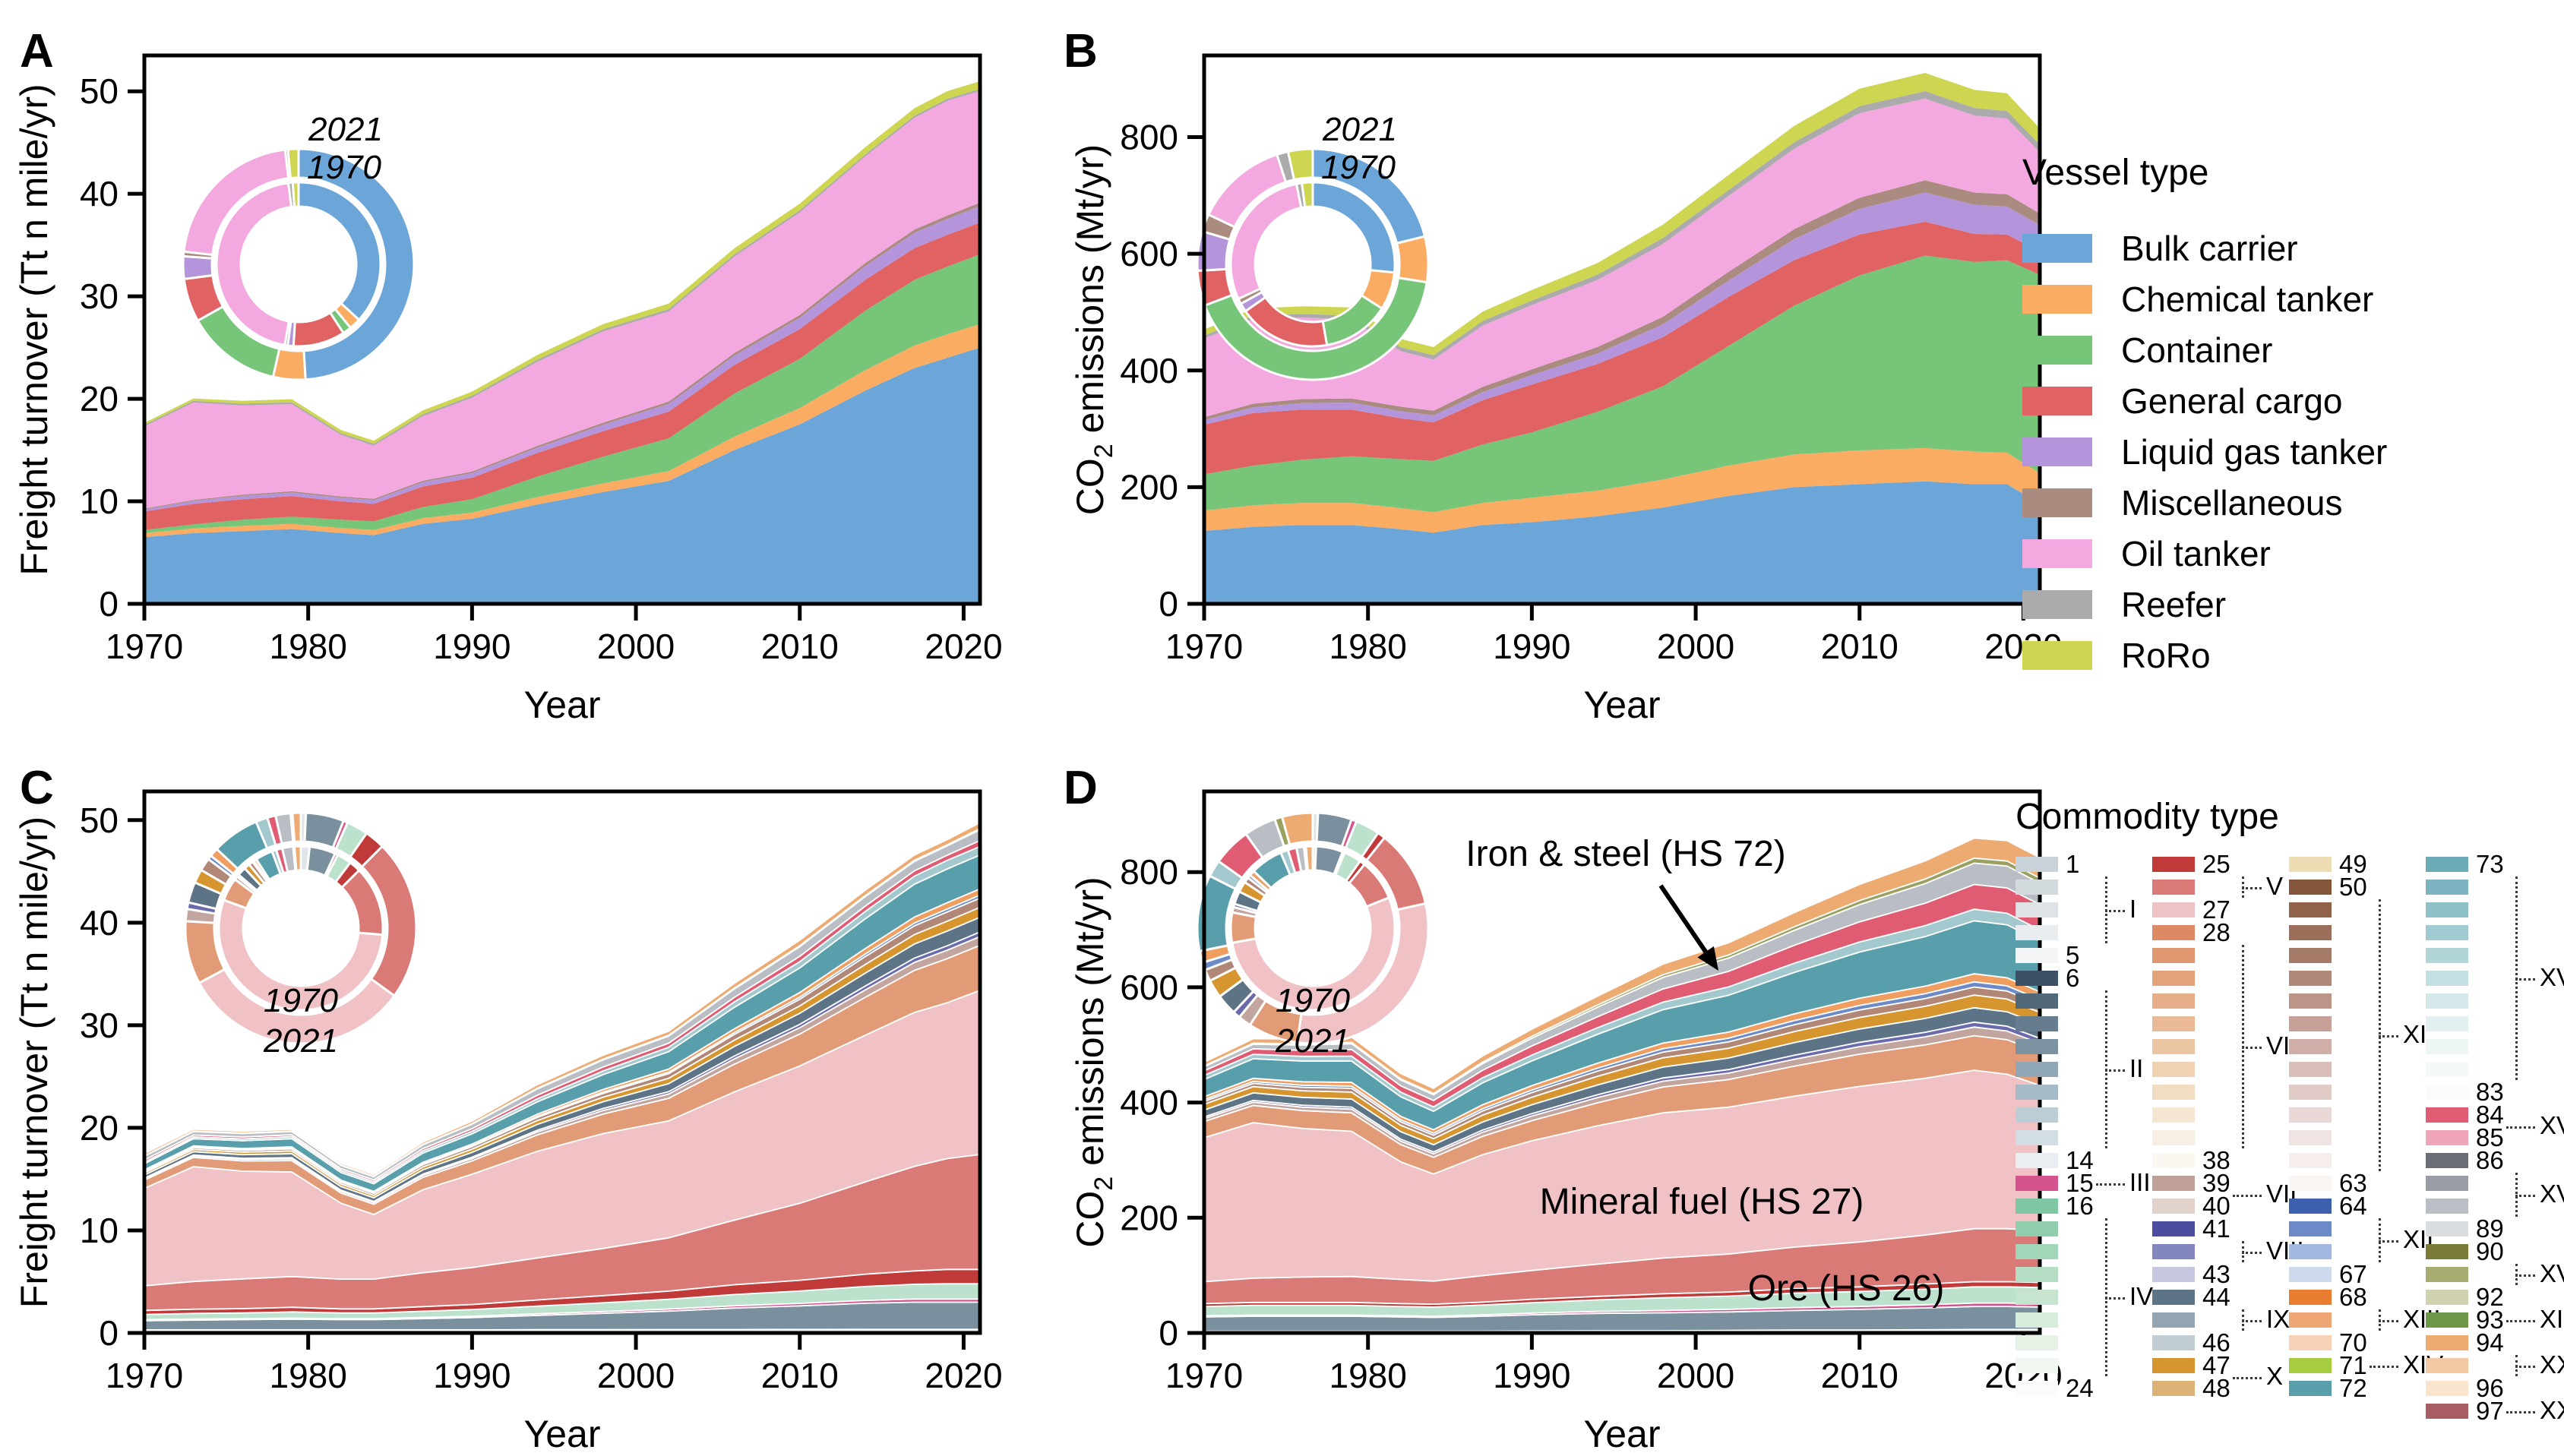  I want to click on commodity-number-hs-73: 73, so click(2490, 864).